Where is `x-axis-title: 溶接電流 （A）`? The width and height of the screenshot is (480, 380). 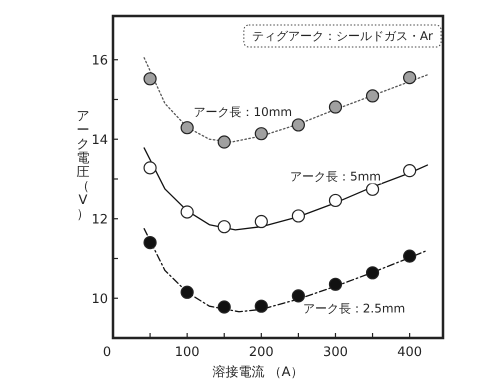 x-axis-title: 溶接電流 （A） is located at coordinates (258, 372).